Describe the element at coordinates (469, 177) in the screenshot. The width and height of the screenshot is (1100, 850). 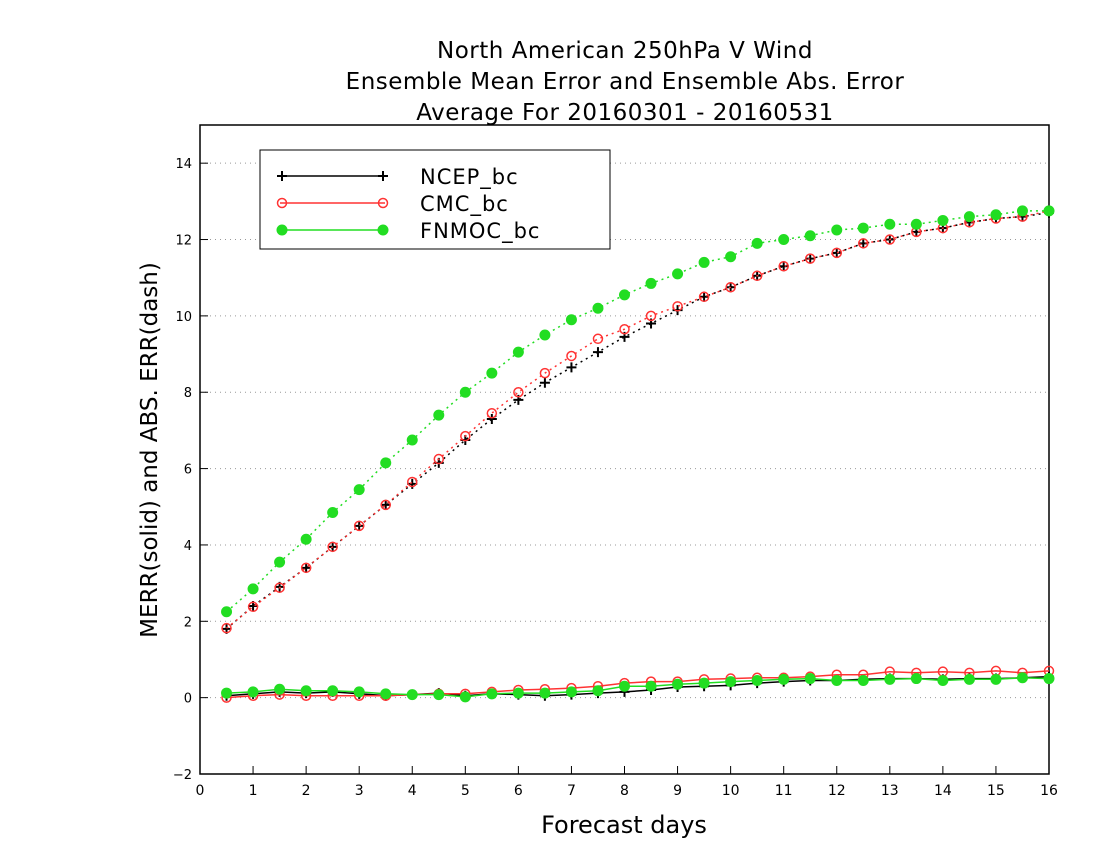
I see `legend-label: NCEP_bc` at that location.